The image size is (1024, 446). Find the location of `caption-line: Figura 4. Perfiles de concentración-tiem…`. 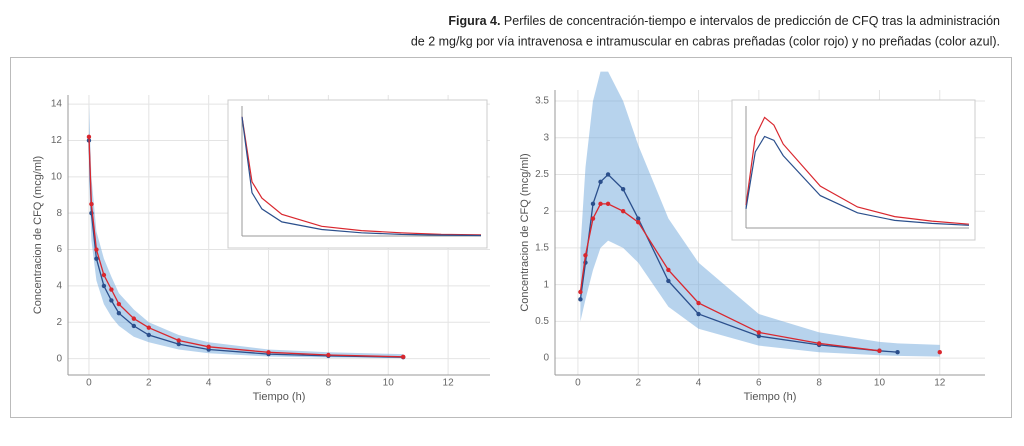

caption-line: Figura 4. Perfiles de concentración-tiem… is located at coordinates (724, 21).